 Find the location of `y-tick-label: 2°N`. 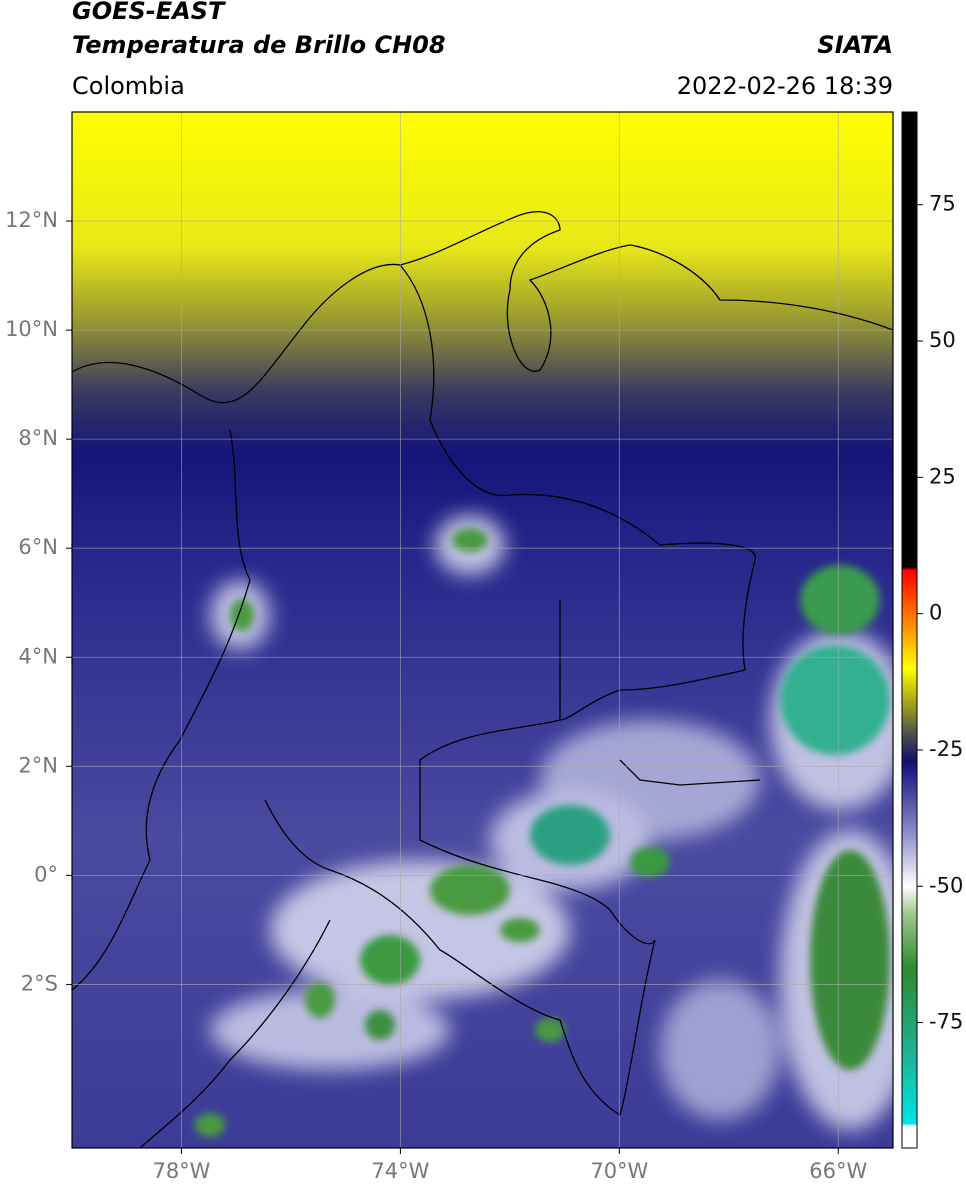

y-tick-label: 2°N is located at coordinates (38, 765).